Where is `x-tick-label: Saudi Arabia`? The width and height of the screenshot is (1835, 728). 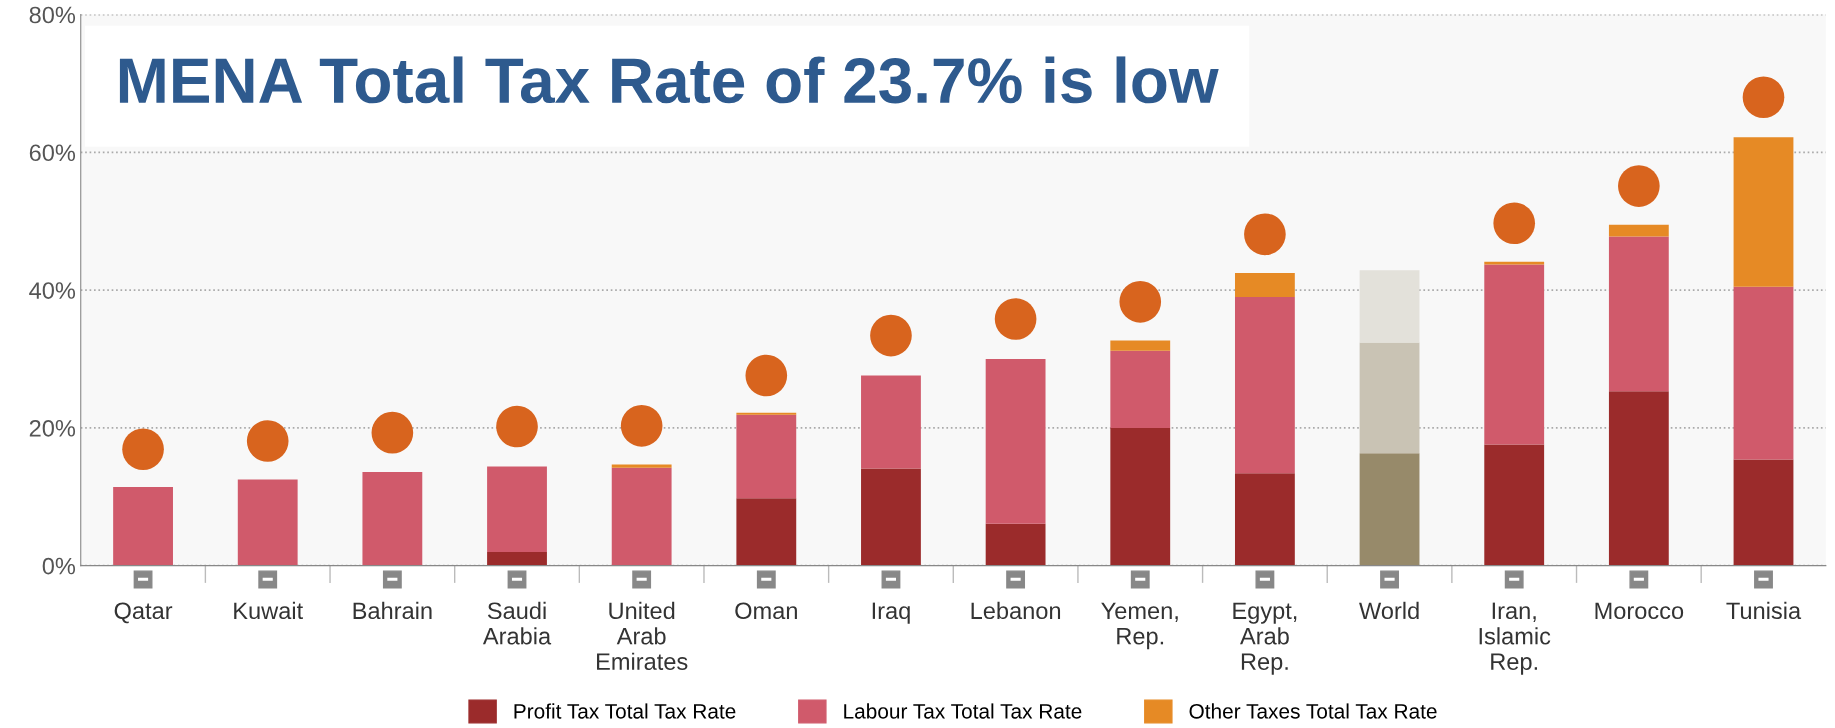
x-tick-label: Saudi Arabia is located at coordinates (517, 623).